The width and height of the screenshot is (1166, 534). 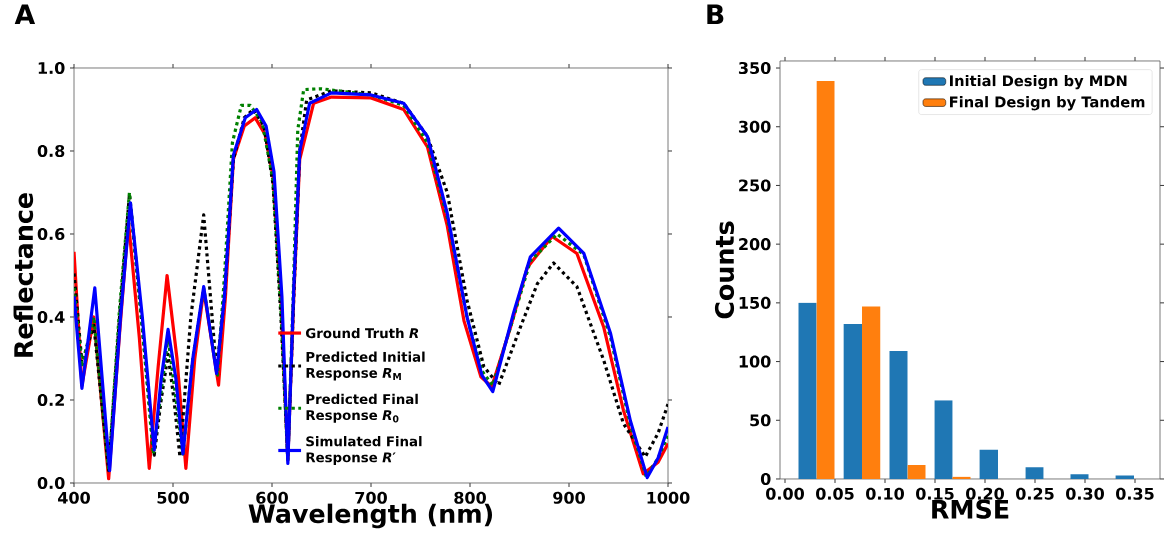 I want to click on chart-title: B, so click(x=715, y=14).